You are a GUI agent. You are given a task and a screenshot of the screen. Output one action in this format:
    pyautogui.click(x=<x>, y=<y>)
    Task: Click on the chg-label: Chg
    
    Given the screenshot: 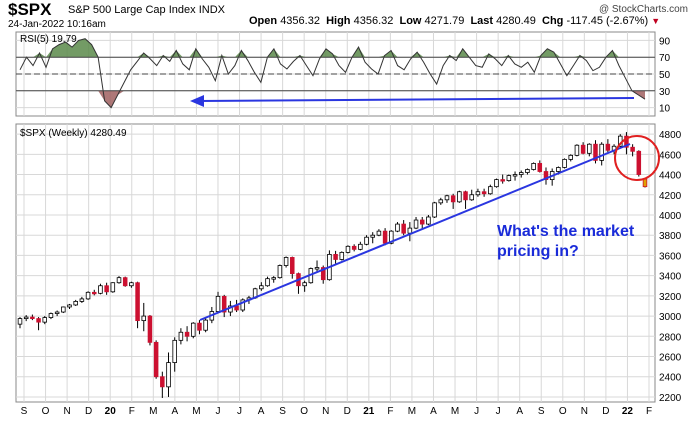 What is the action you would take?
    pyautogui.click(x=553, y=21)
    